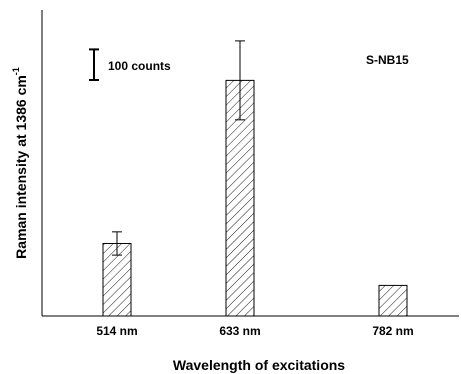  I want to click on x-tick-label-633-nm: 633 nm, so click(239, 331).